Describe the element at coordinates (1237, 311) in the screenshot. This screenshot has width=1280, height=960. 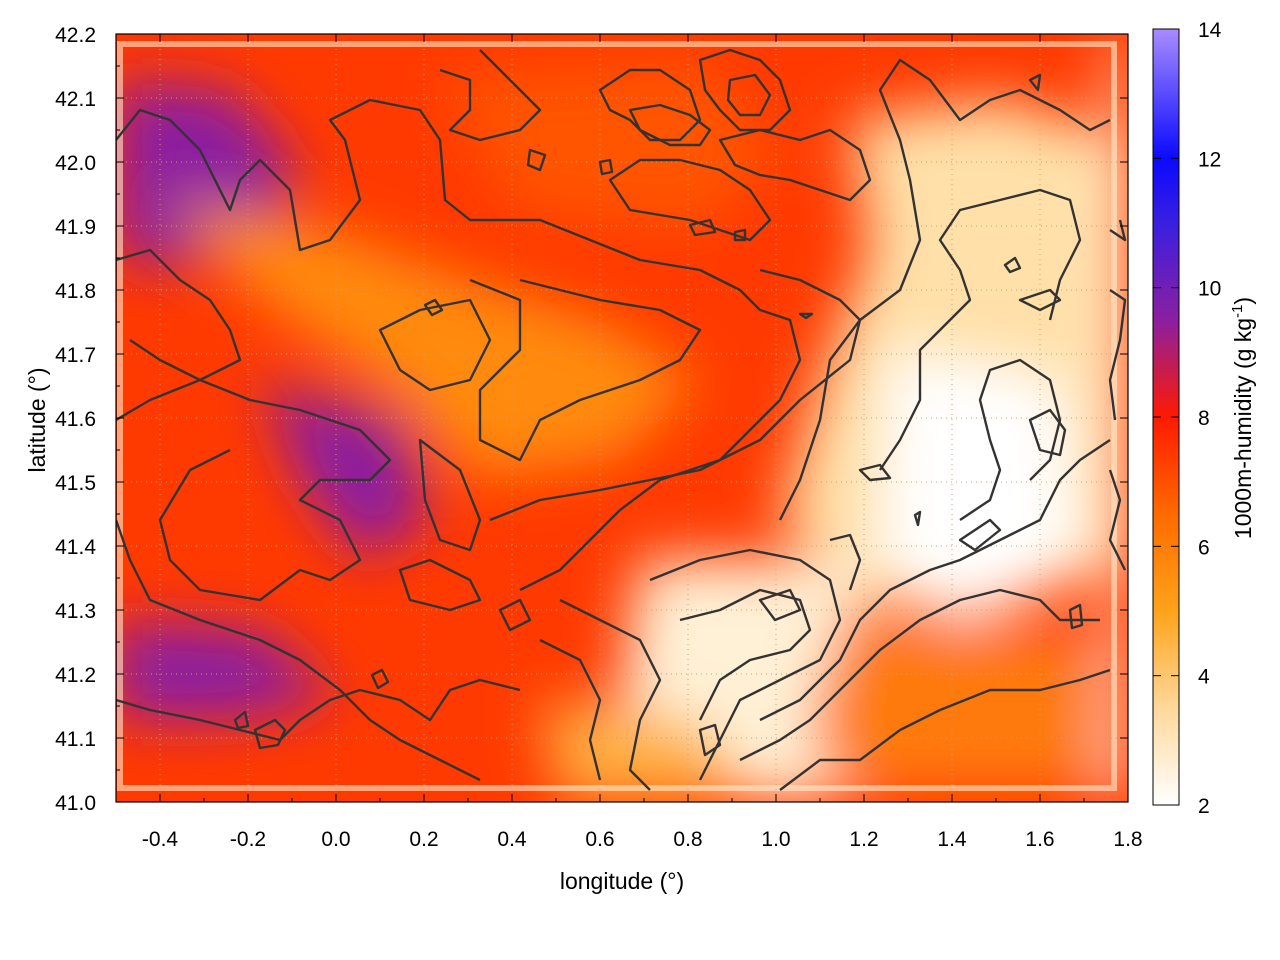
I see `colorbar-label-superscript: -1` at that location.